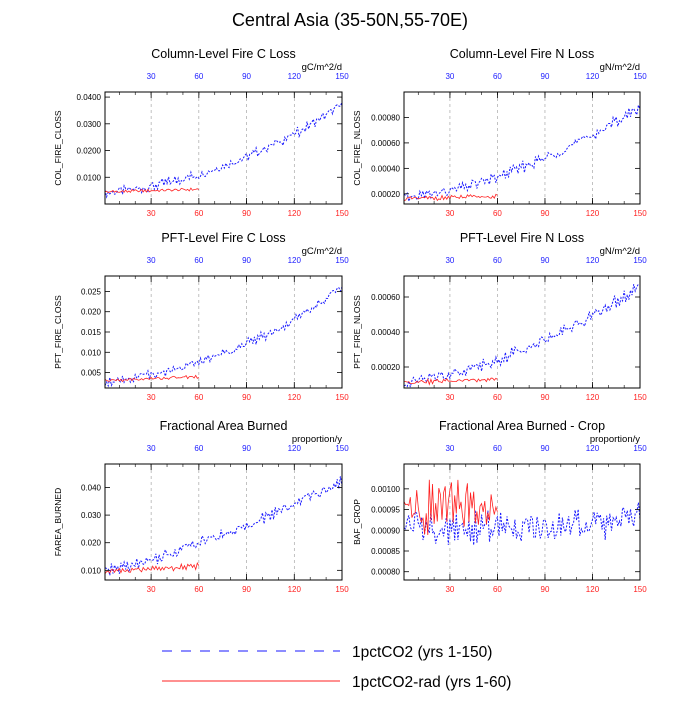  What do you see at coordinates (522, 238) in the screenshot?
I see `panel-title: PFT-Level Fire N Loss` at bounding box center [522, 238].